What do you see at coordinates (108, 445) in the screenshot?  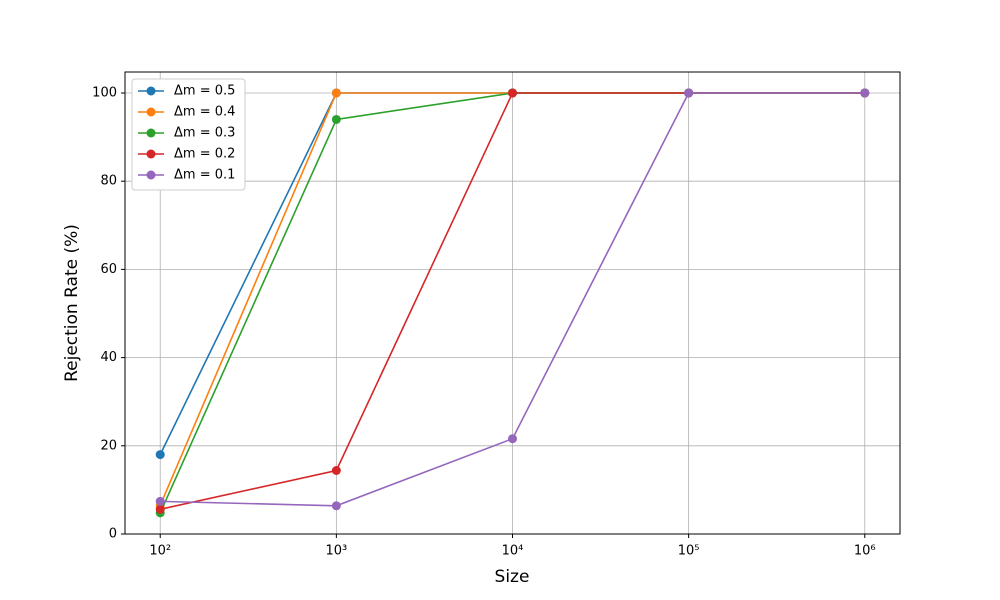 I see `y-tick-label: 20` at bounding box center [108, 445].